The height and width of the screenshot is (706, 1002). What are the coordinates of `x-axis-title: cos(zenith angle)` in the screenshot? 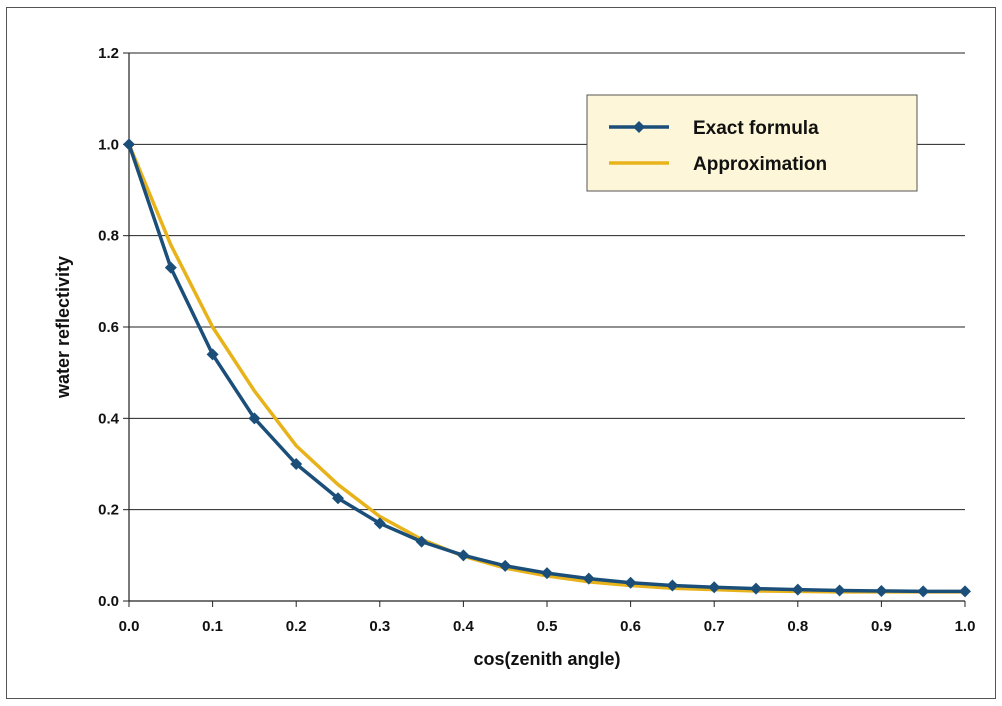 It's located at (546, 659).